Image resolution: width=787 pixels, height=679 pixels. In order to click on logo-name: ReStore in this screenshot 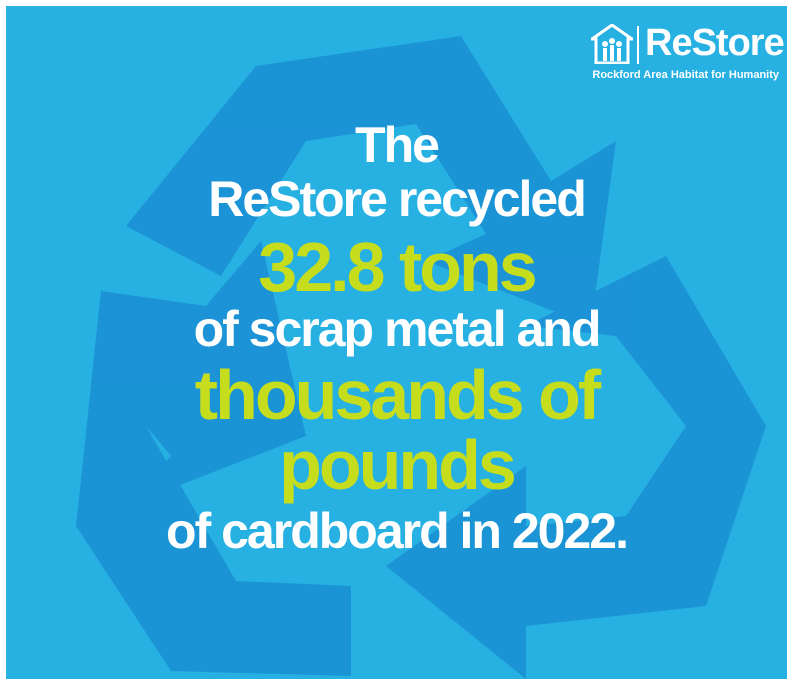, I will do `click(715, 43)`.